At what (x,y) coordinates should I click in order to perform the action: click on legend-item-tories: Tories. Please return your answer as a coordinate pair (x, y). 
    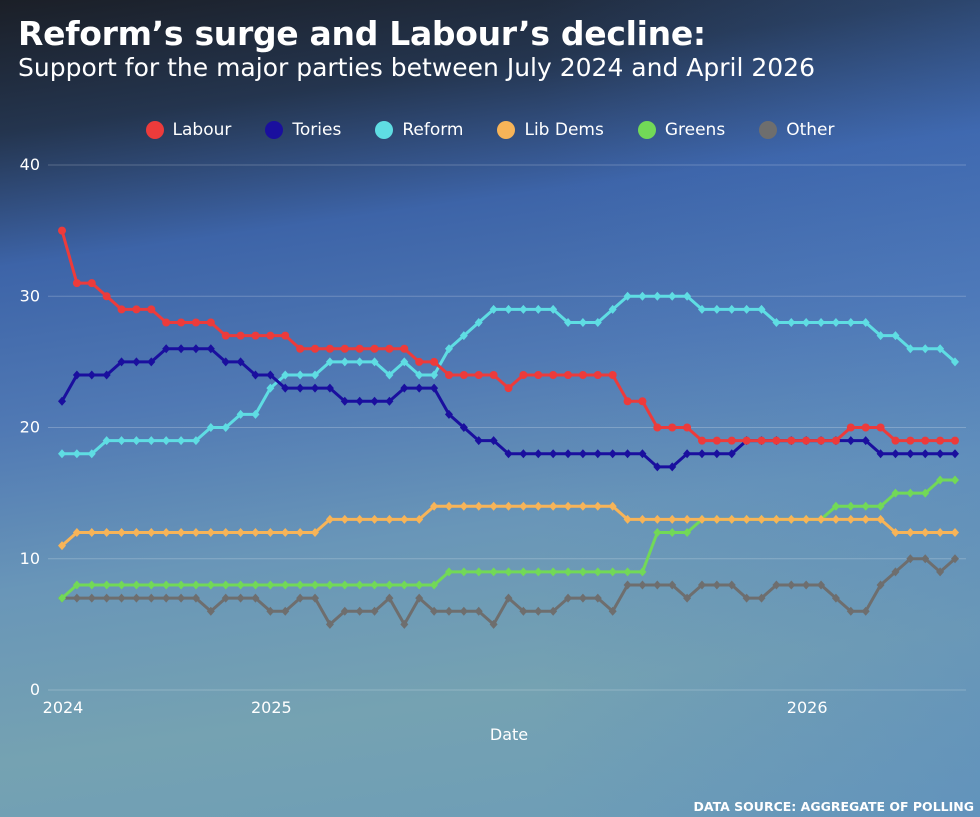
    Looking at the image, I should click on (303, 130).